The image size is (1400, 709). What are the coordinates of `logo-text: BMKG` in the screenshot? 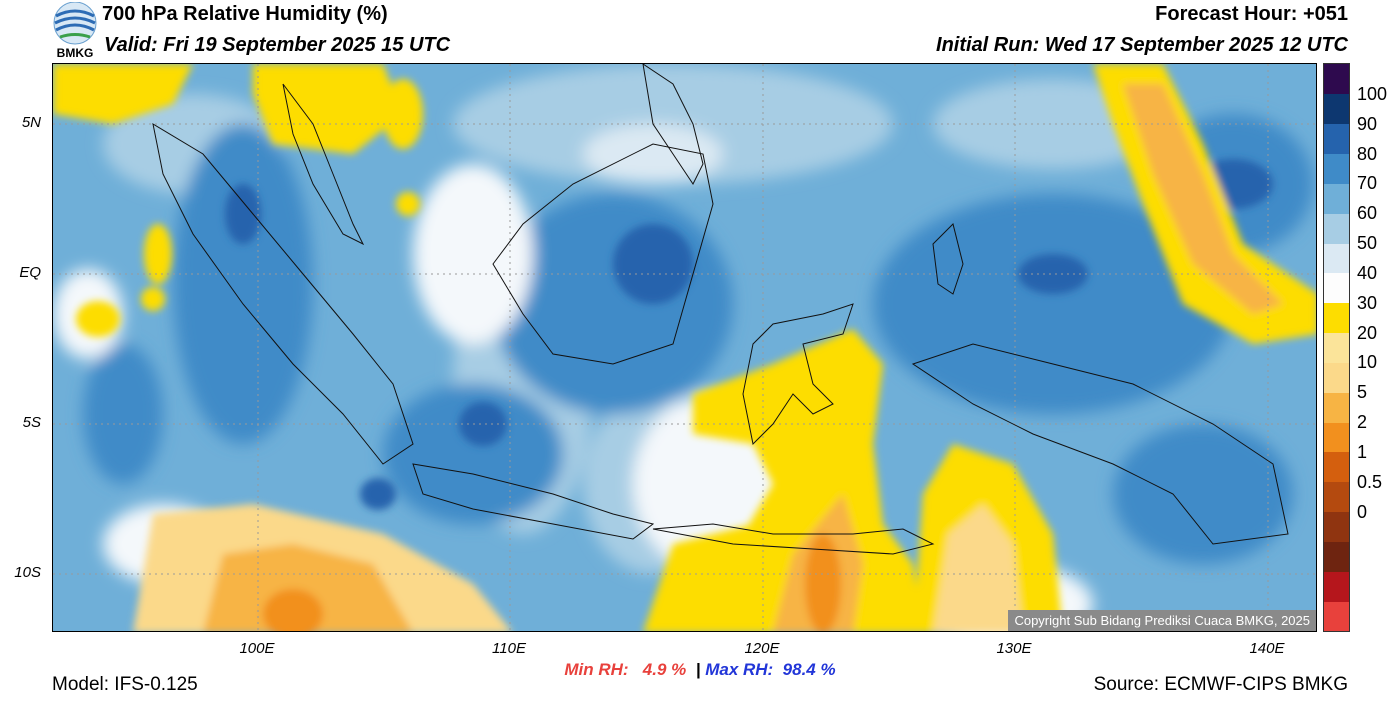 It's located at (75, 53).